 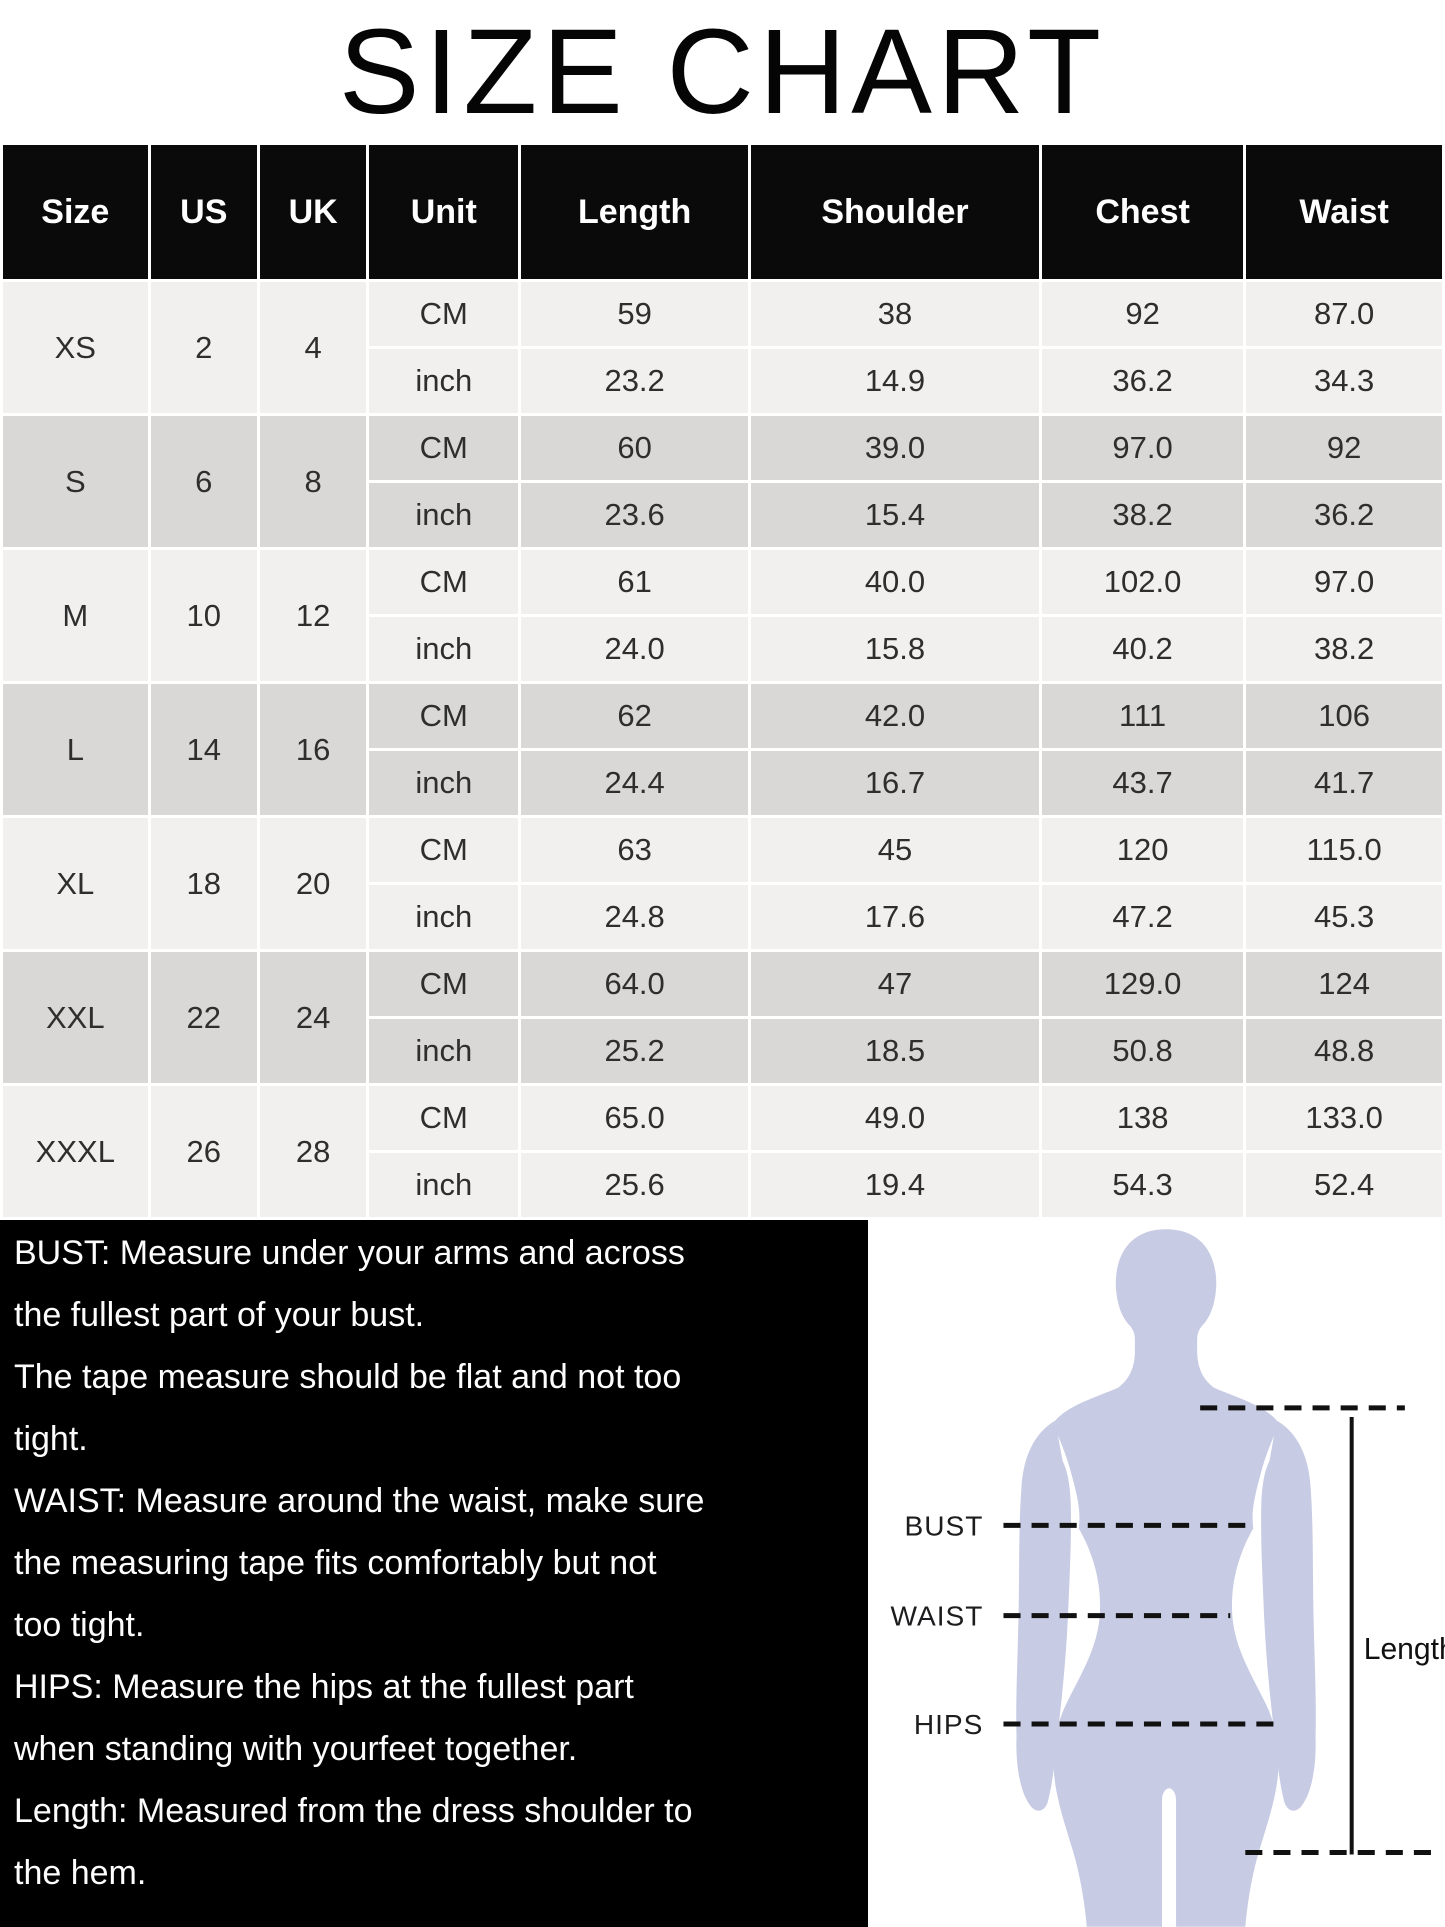 I want to click on size-label-cell: XS, so click(x=75, y=347).